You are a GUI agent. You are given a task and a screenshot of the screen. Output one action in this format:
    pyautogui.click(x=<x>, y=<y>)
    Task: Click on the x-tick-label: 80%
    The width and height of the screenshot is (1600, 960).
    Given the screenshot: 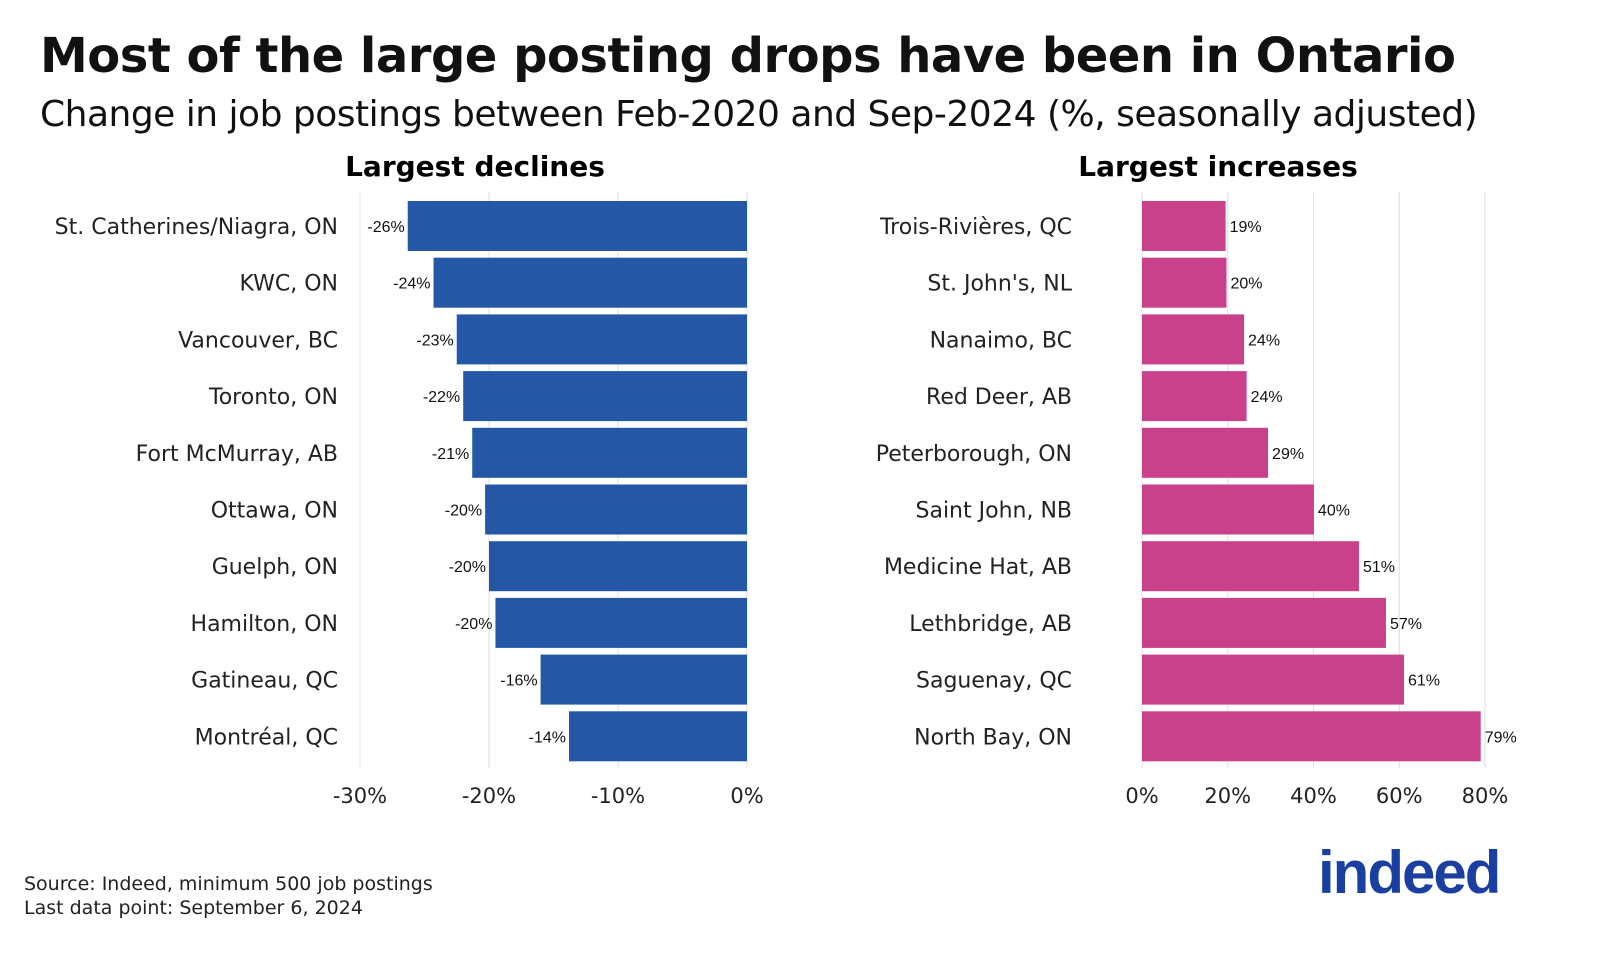 What is the action you would take?
    pyautogui.click(x=1485, y=796)
    